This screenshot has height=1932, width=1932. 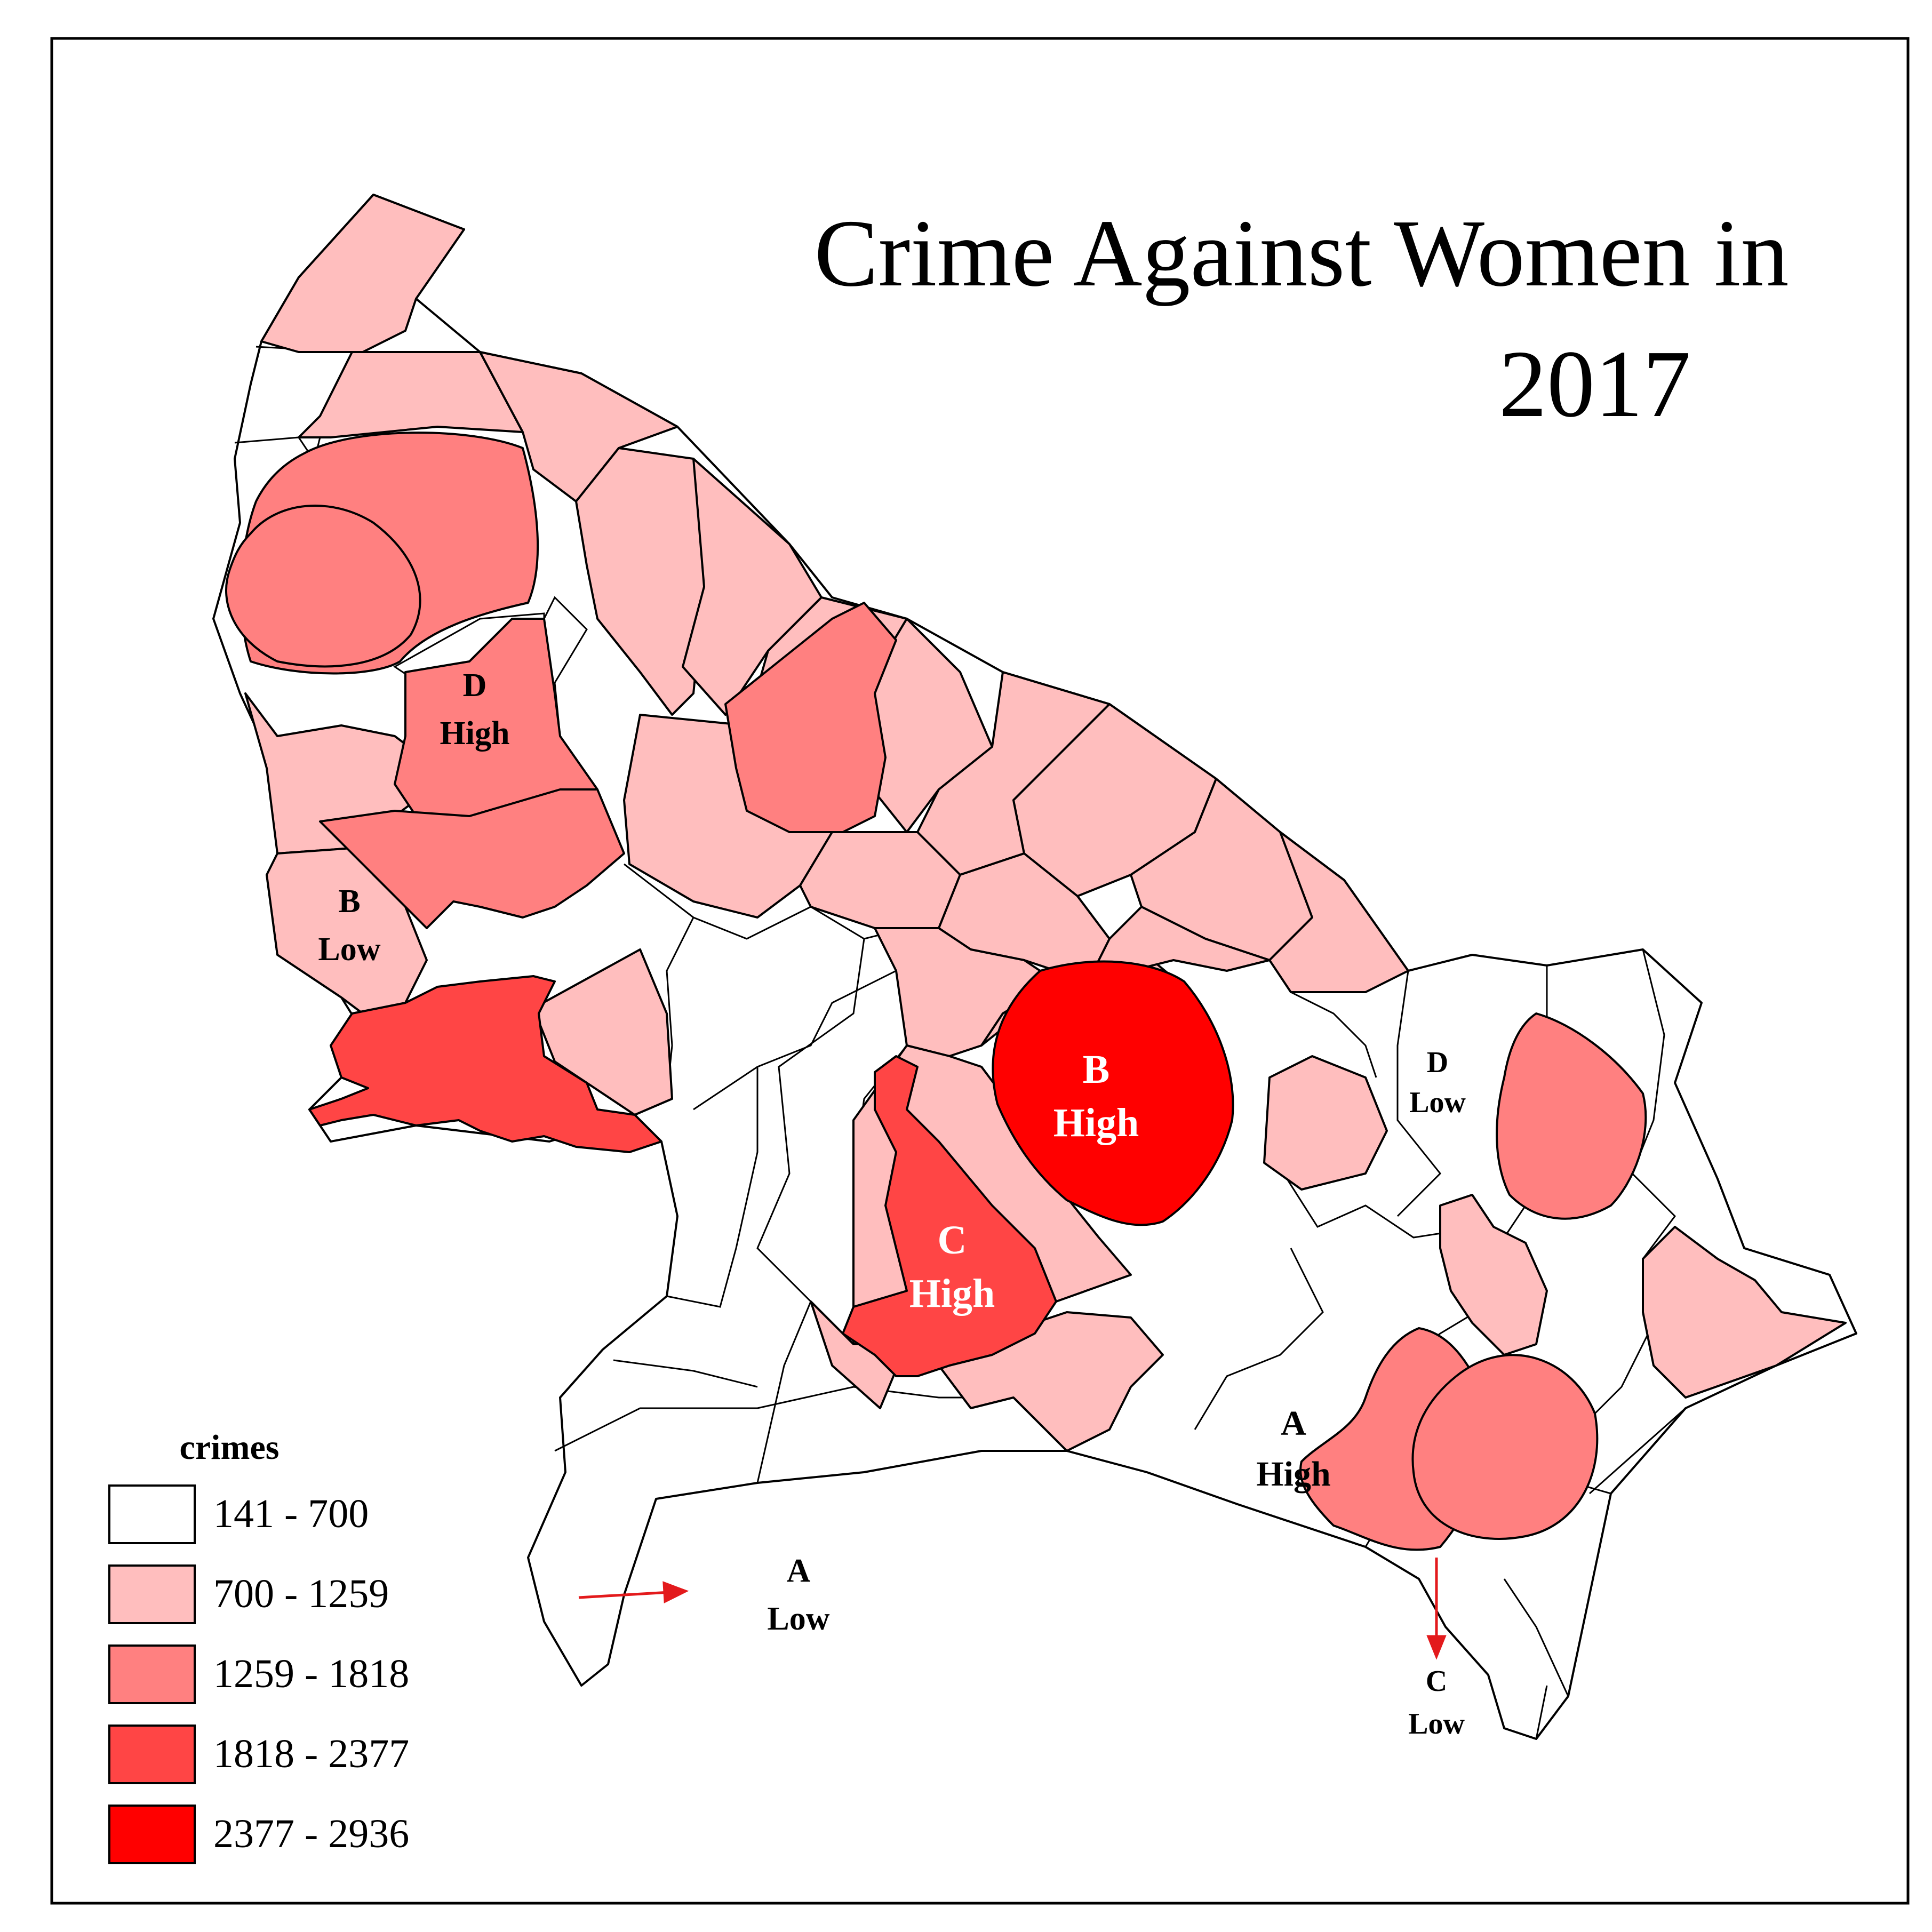 What do you see at coordinates (349, 902) in the screenshot?
I see `annotation-b-low-letter: B` at bounding box center [349, 902].